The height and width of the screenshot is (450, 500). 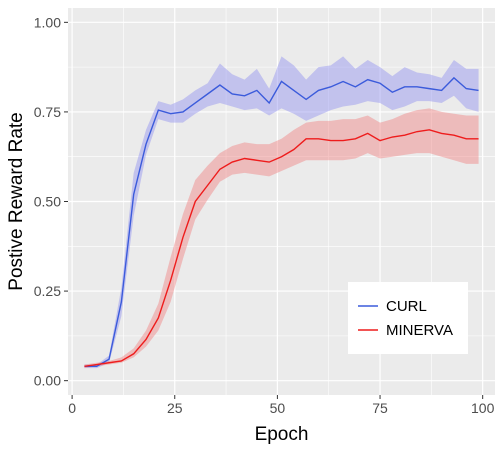 I want to click on x-tick-label: 0, so click(x=72, y=408).